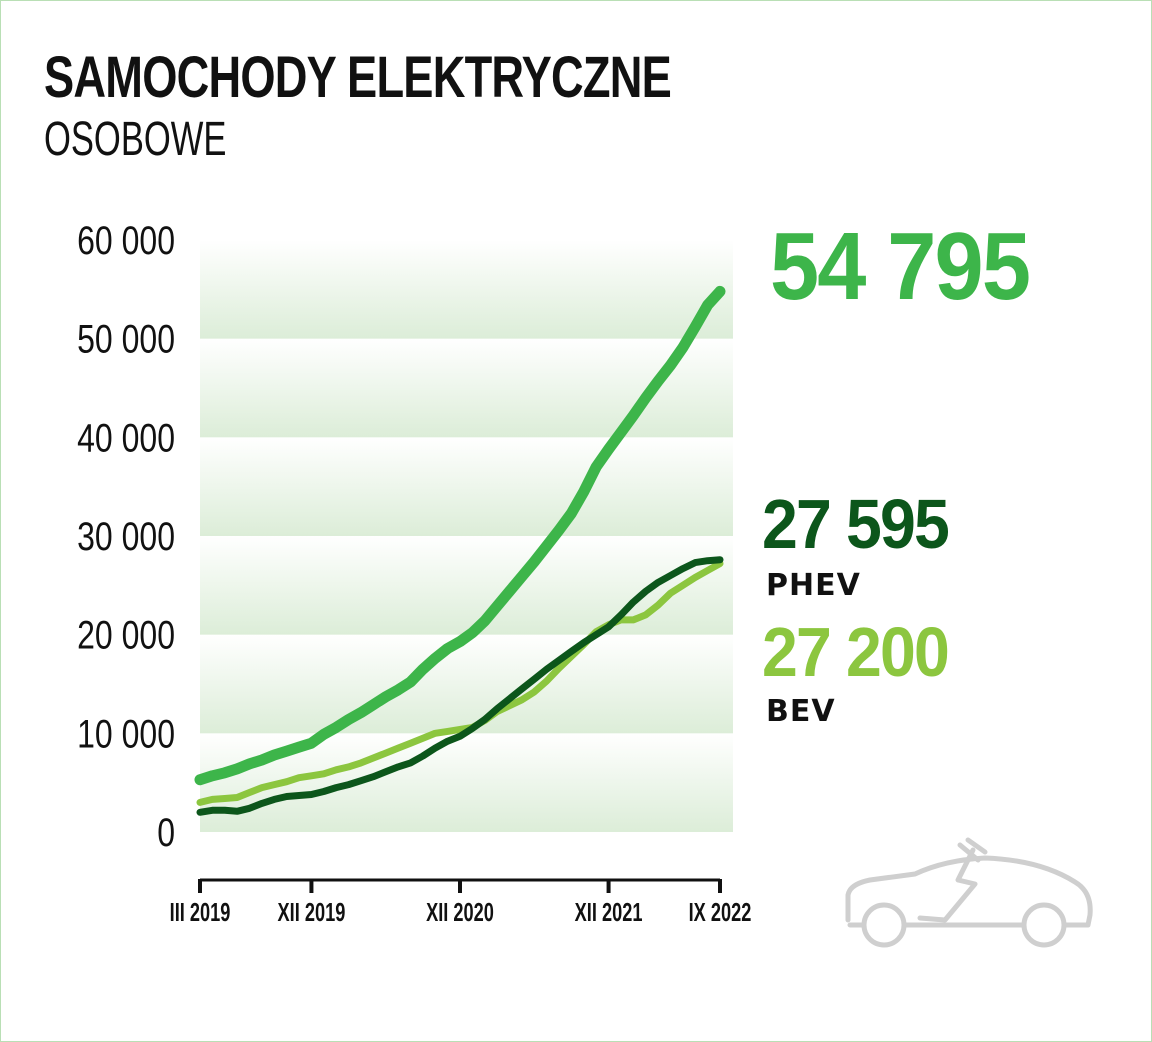 This screenshot has width=1152, height=1042. I want to click on chart-subtitle: OSOBOWE, so click(135, 139).